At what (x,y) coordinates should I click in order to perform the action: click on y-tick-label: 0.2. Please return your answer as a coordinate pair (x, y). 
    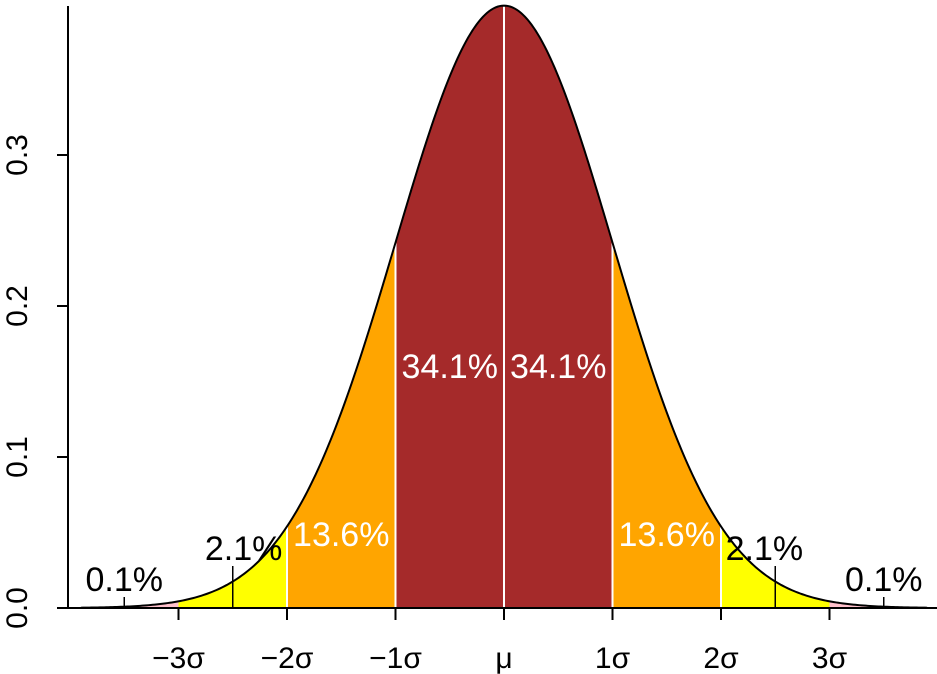
    Looking at the image, I should click on (17, 306).